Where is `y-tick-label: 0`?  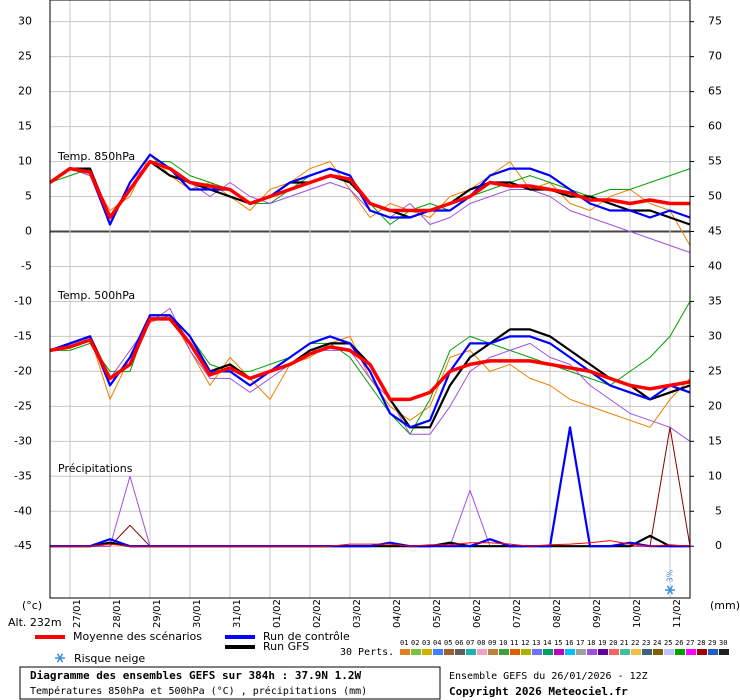 y-tick-label: 0 is located at coordinates (28, 231).